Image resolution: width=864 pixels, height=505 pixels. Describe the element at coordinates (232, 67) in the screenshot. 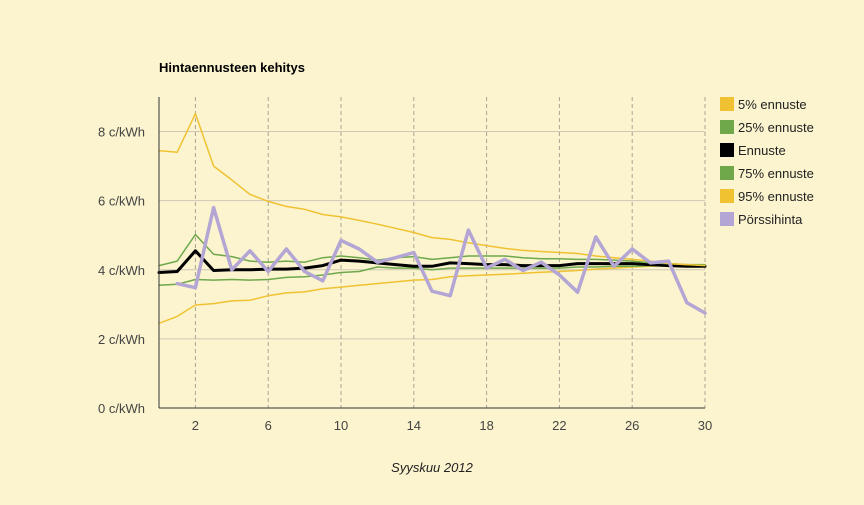

I see `chart-title: Hintaennusteen kehitys` at that location.